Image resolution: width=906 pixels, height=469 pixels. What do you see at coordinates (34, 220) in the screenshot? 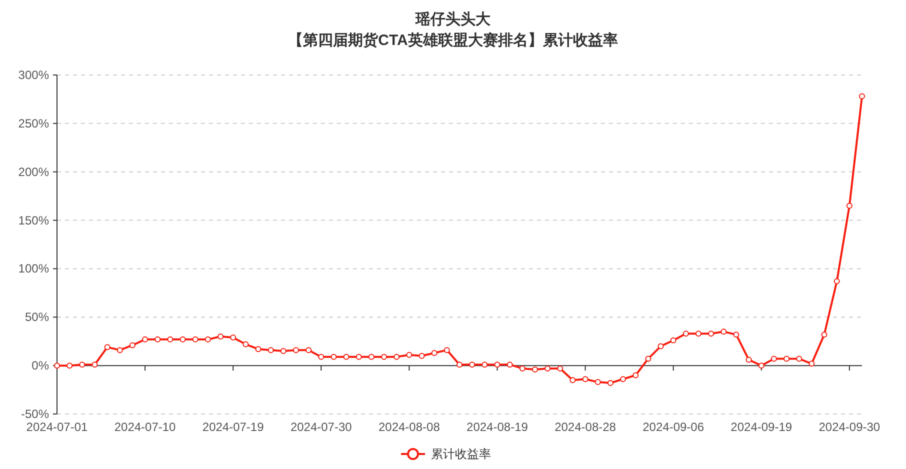
I see `y-tick-label: 150%` at bounding box center [34, 220].